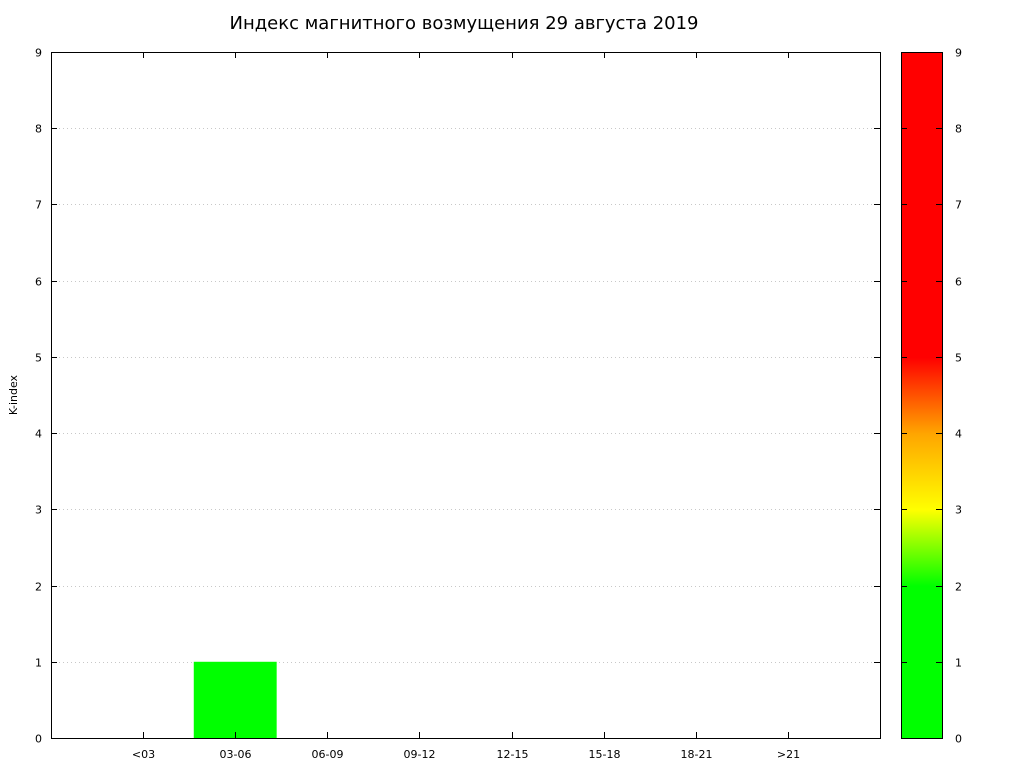  I want to click on colorbar-ticks, so click(921, 395).